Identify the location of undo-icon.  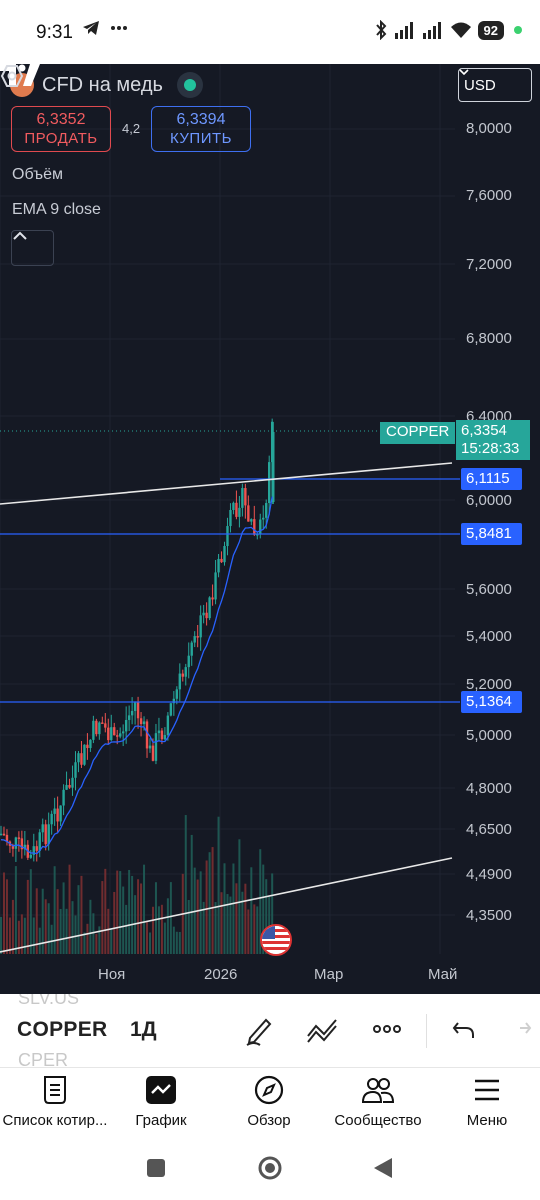
(464, 1029).